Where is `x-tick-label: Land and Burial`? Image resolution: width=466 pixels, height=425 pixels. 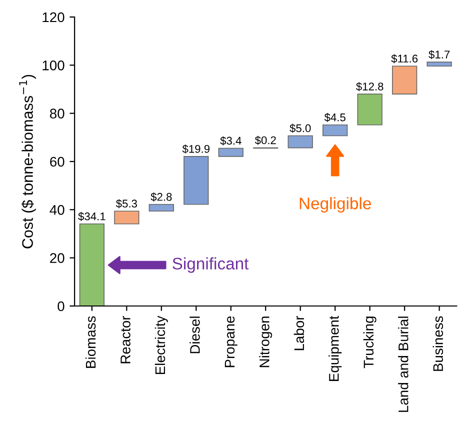
x-tick-label: Land and Burial is located at coordinates (403, 364).